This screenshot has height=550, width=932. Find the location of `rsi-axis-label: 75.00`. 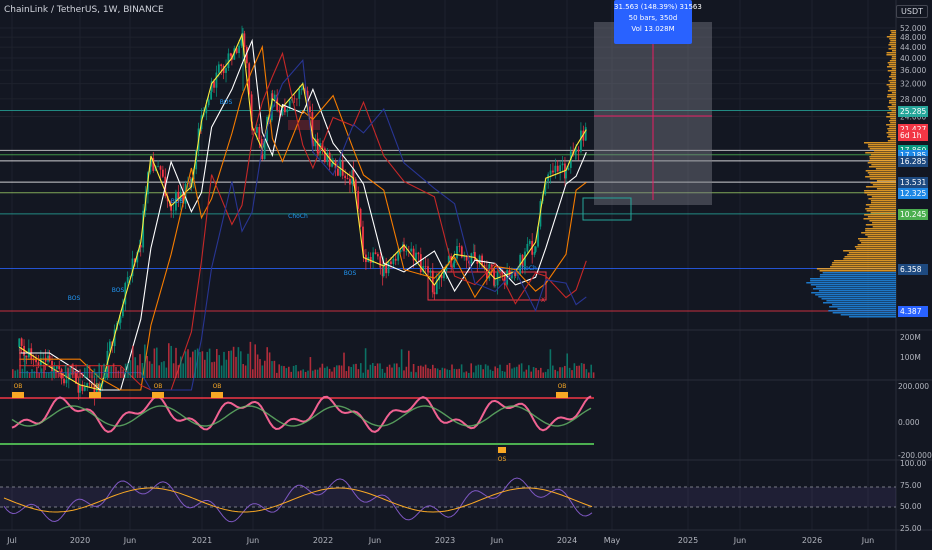

rsi-axis-label: 75.00 is located at coordinates (911, 485).